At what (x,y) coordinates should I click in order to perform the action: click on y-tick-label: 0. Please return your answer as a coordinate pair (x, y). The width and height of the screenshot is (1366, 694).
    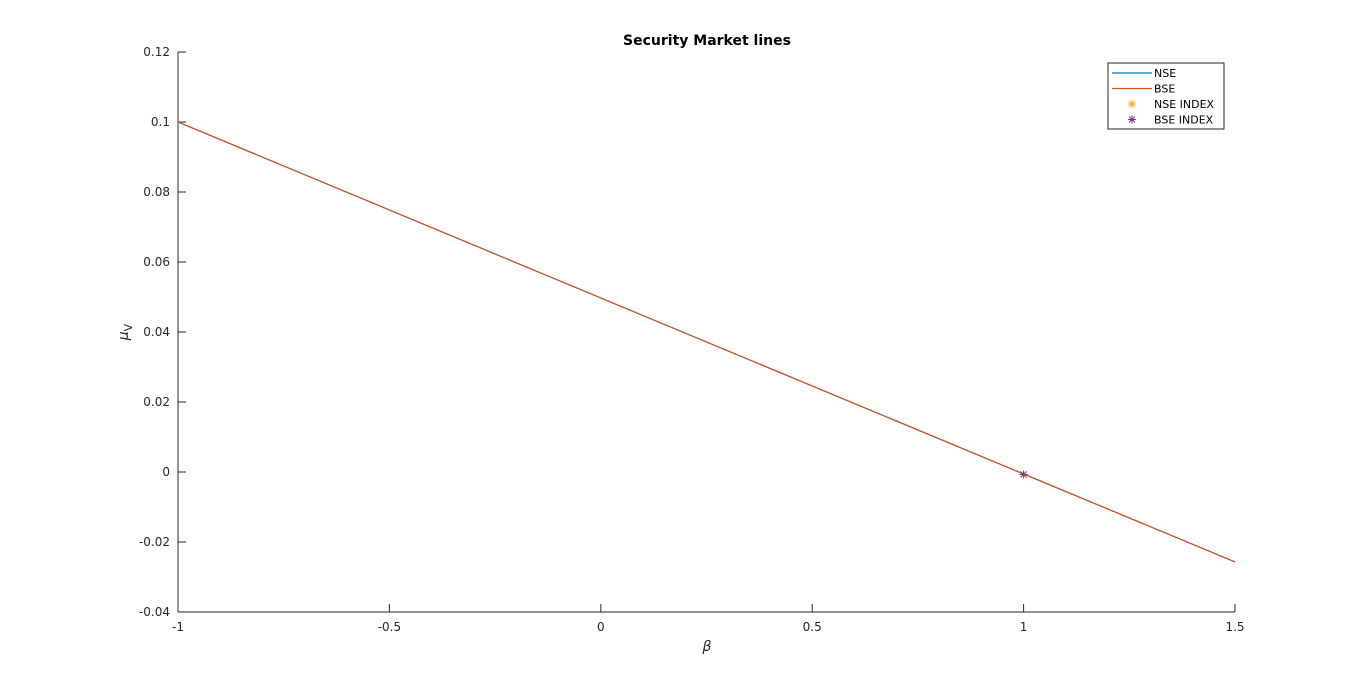
    Looking at the image, I should click on (166, 472).